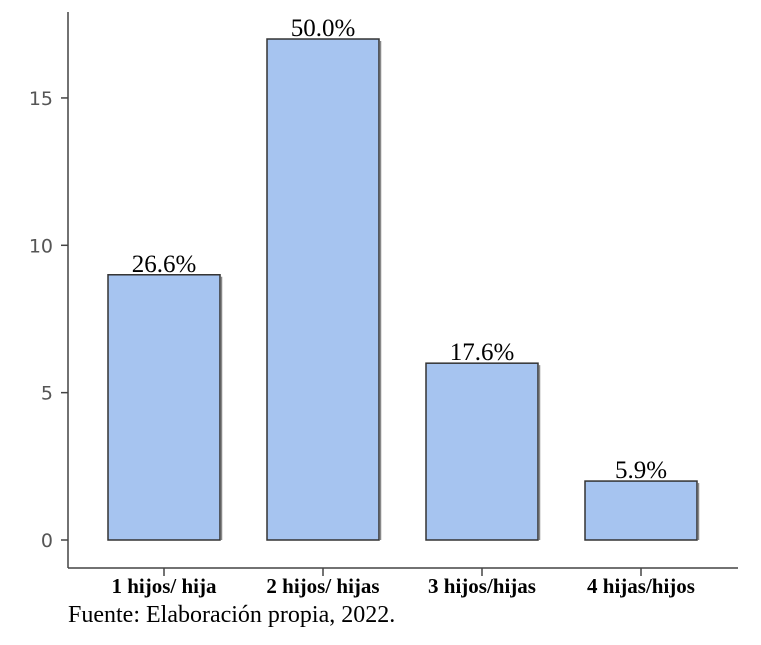  What do you see at coordinates (641, 586) in the screenshot?
I see `category-label: 4 hijas/hijos` at bounding box center [641, 586].